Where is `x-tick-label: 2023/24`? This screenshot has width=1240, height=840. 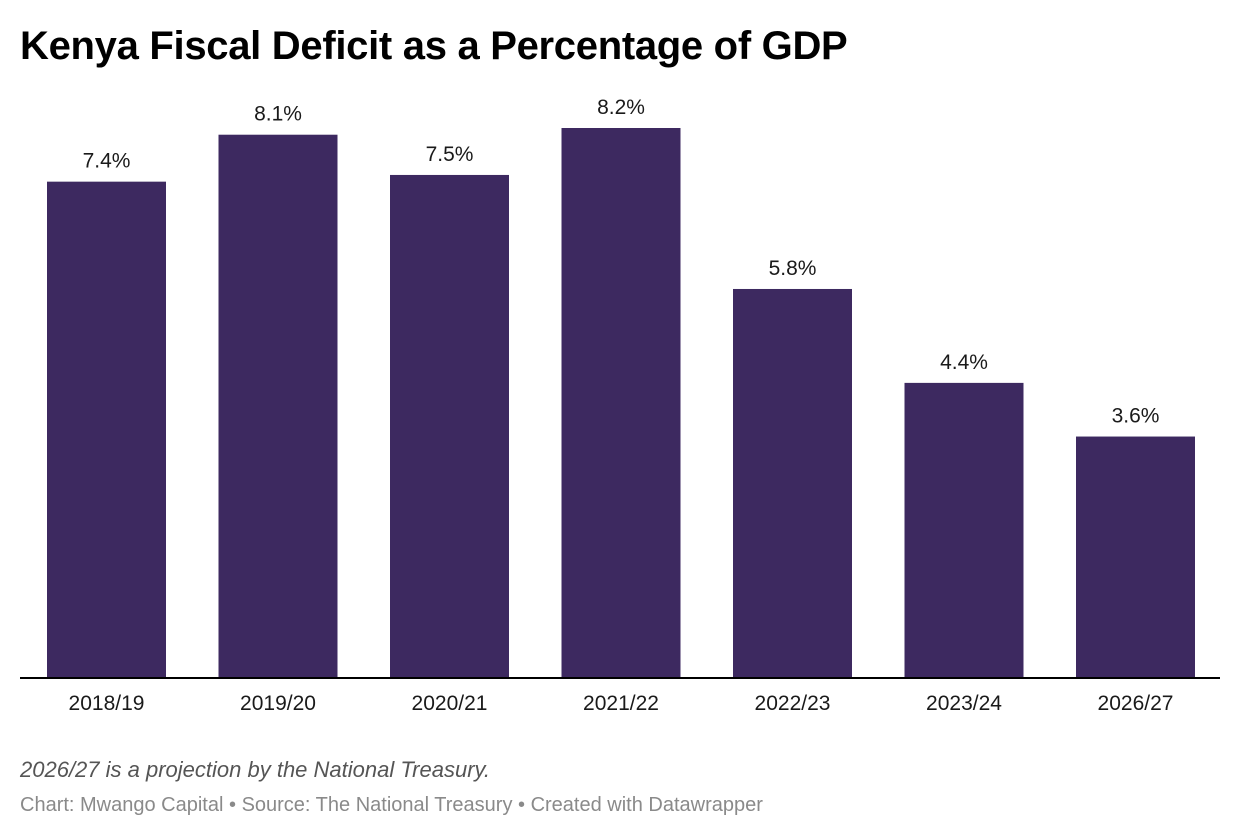
x-tick-label: 2023/24 is located at coordinates (964, 703).